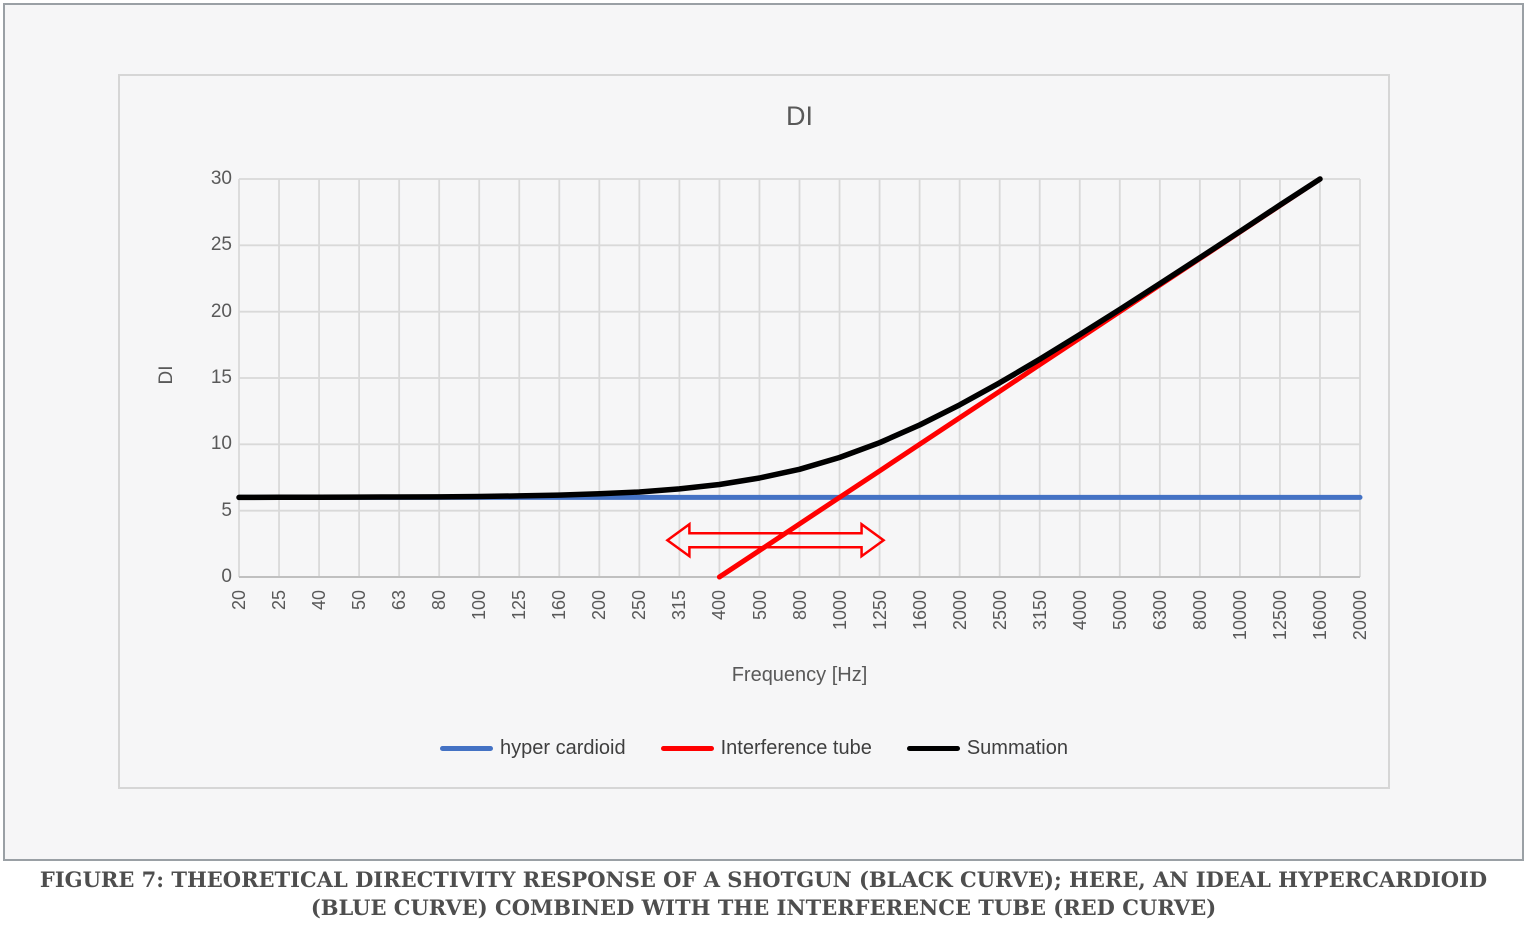 The width and height of the screenshot is (1527, 925). I want to click on x-tick-label: 160, so click(559, 605).